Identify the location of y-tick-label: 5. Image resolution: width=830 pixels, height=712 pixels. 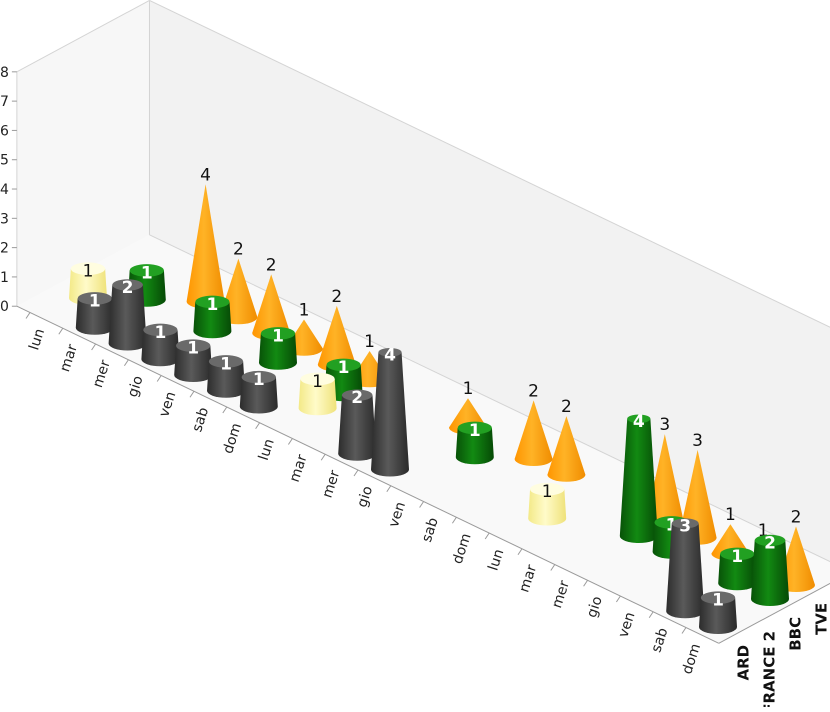
(4, 161).